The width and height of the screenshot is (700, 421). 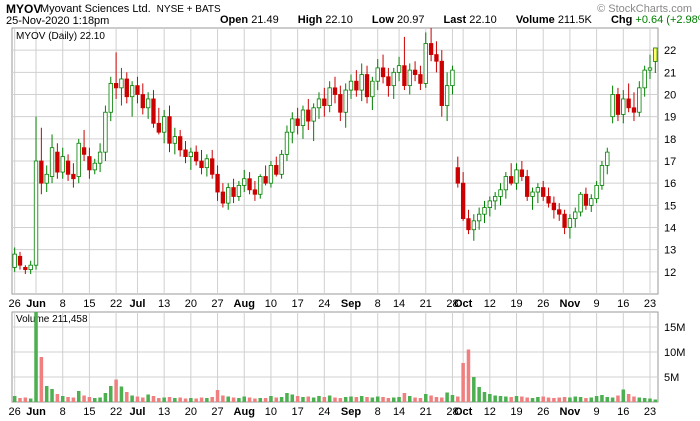 What do you see at coordinates (623, 304) in the screenshot?
I see `x-tick-label: 16` at bounding box center [623, 304].